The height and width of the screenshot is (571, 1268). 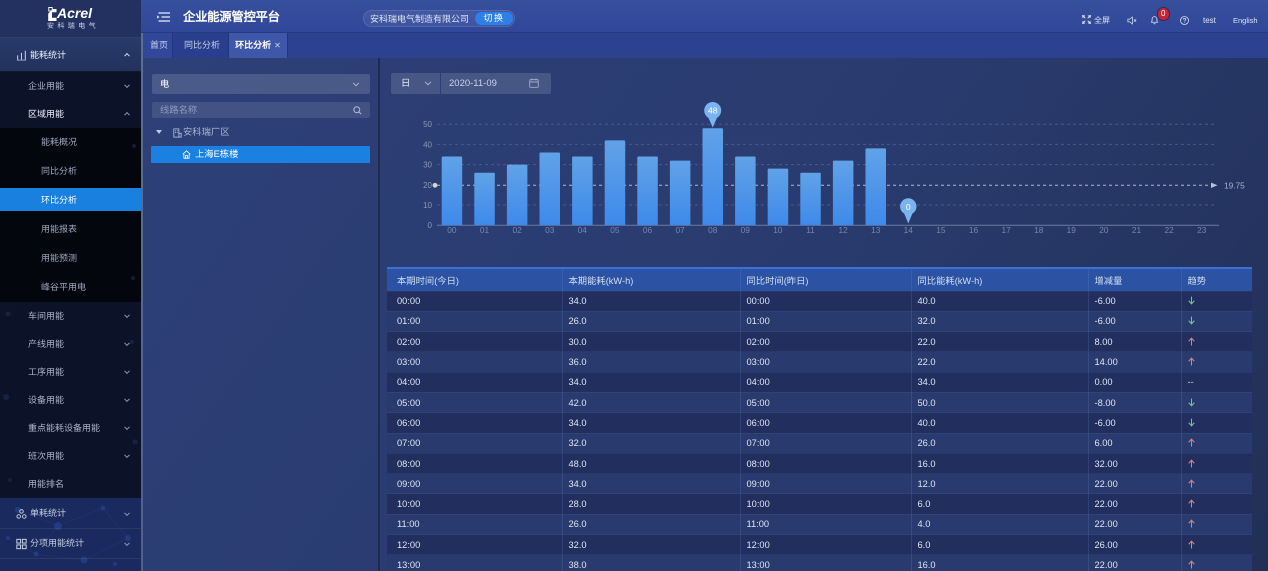 I want to click on svg-text: 30, so click(x=427, y=165).